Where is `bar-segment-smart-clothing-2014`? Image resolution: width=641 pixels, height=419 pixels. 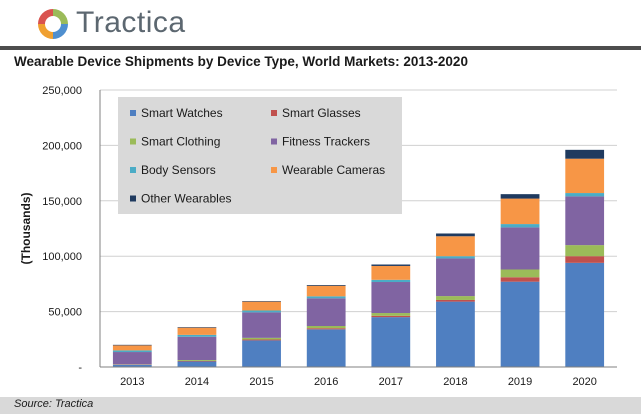
bar-segment-smart-clothing-2014 is located at coordinates (197, 360).